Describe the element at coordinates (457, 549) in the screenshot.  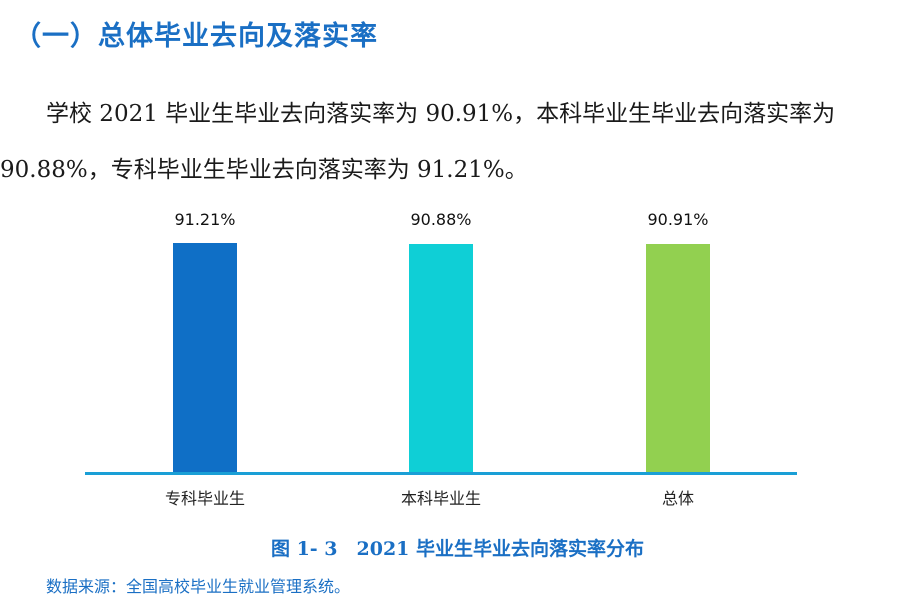
I see `figure-caption: 图 1- 3 2021 毕业生毕业去向落实率分布` at that location.